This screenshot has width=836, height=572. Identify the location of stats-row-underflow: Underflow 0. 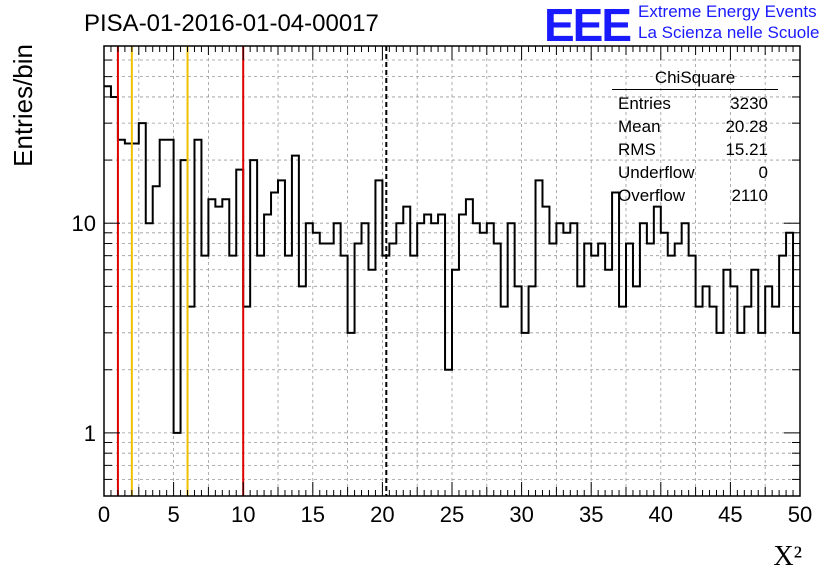
(695, 172).